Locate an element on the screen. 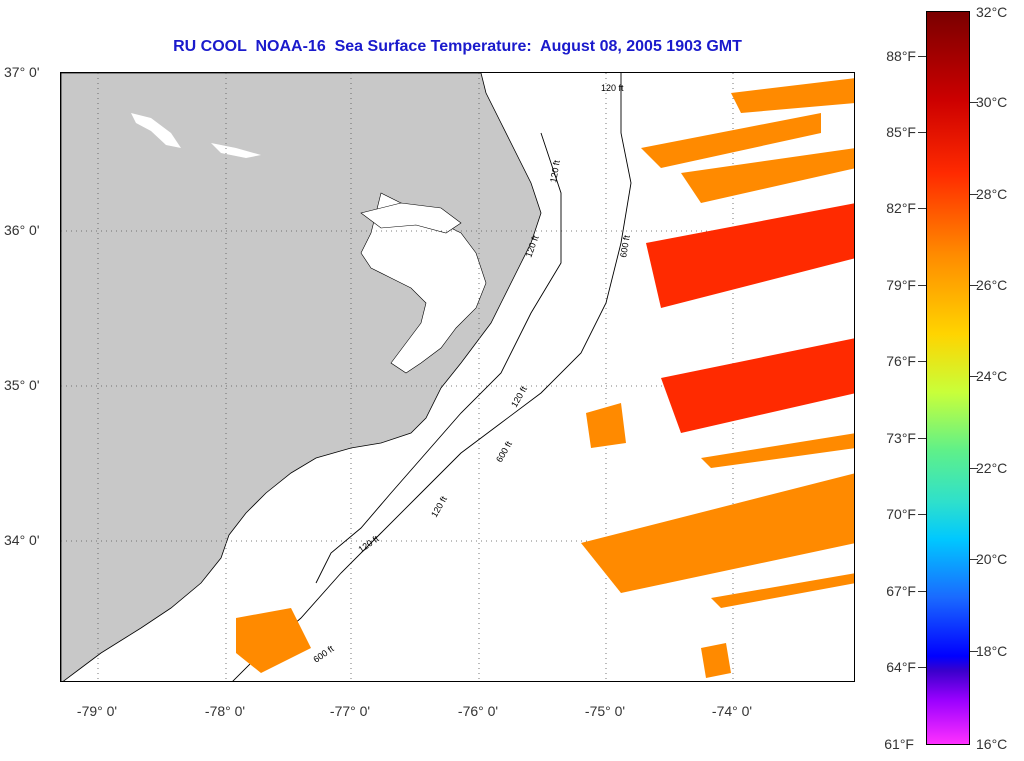 This screenshot has width=1024, height=761. colorbar-c-label: 20°C is located at coordinates (992, 559).